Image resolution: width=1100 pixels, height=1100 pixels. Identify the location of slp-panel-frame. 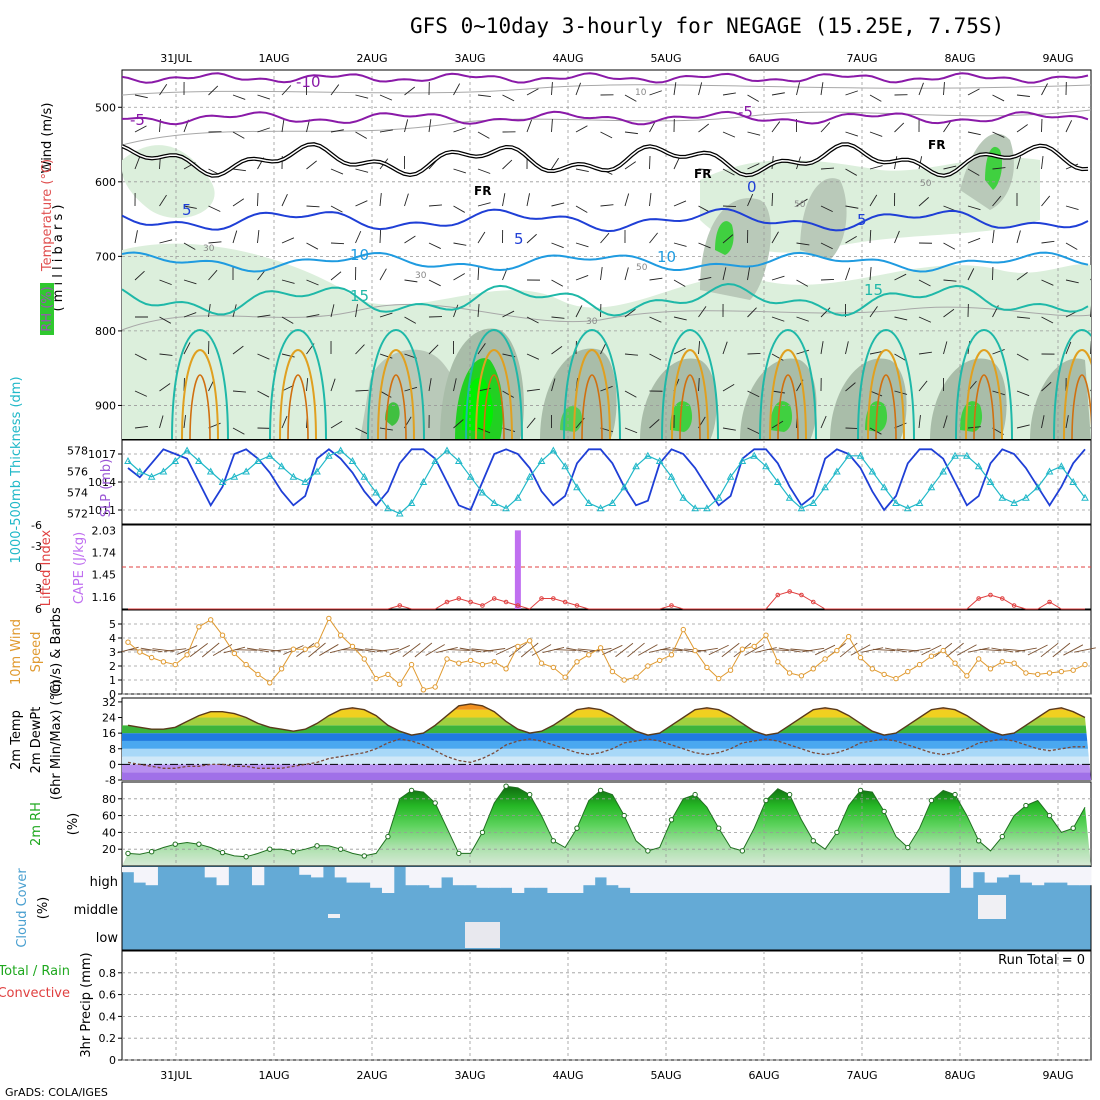
(606, 482).